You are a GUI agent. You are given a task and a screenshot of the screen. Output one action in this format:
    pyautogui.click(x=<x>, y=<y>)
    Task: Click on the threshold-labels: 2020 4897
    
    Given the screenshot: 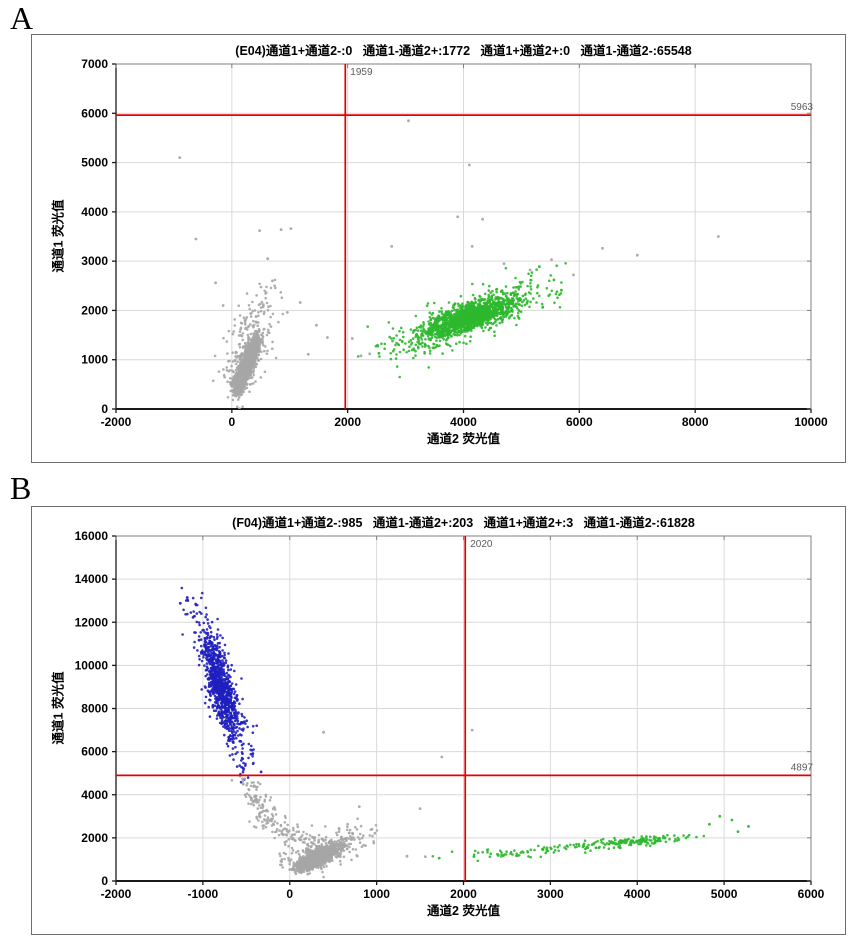 What is the action you would take?
    pyautogui.click(x=641, y=656)
    